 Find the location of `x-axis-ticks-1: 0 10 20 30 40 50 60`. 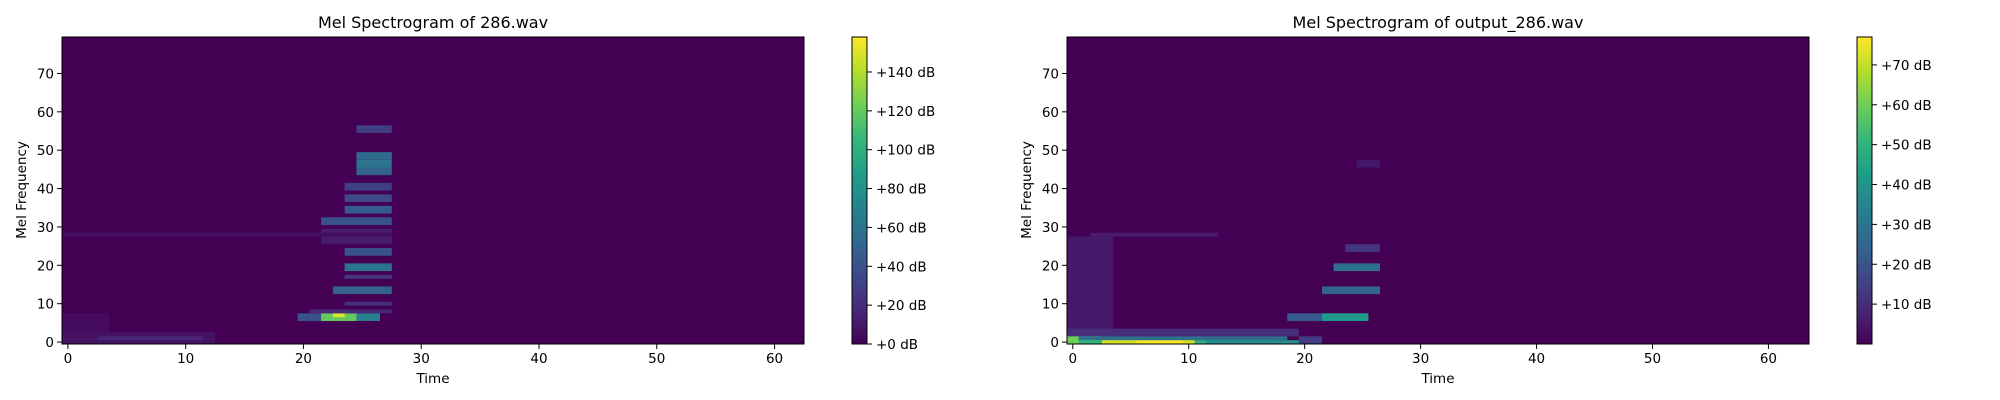

x-axis-ticks-1: 0 10 20 30 40 50 60 is located at coordinates (423, 355).